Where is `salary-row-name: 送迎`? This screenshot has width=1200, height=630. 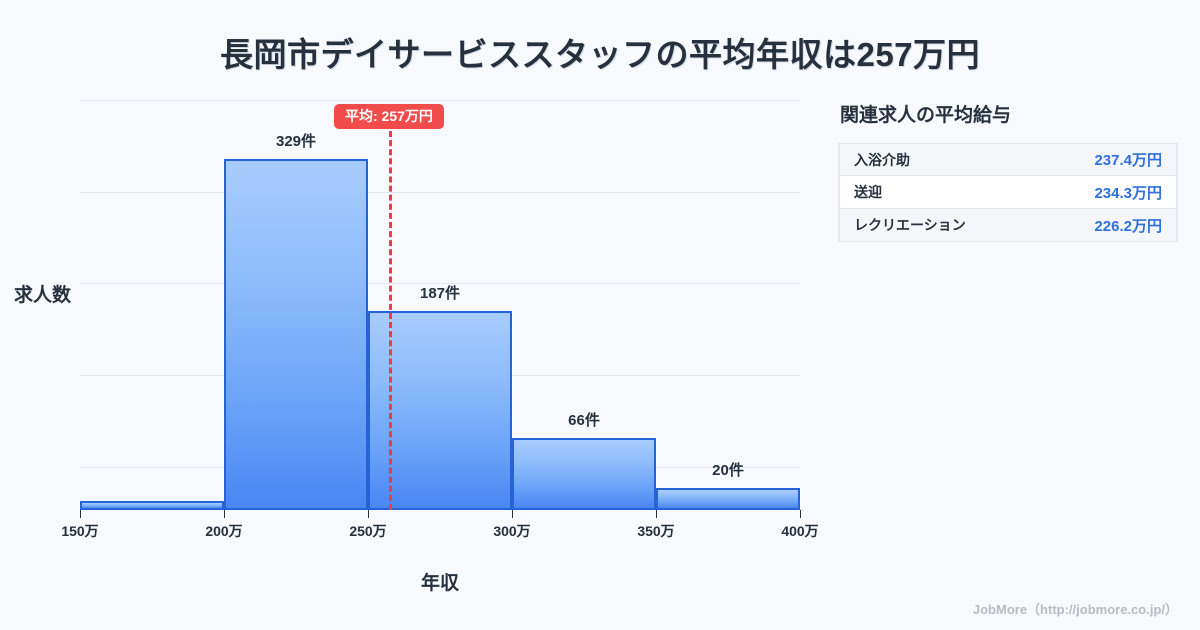
salary-row-name: 送迎 is located at coordinates (868, 192).